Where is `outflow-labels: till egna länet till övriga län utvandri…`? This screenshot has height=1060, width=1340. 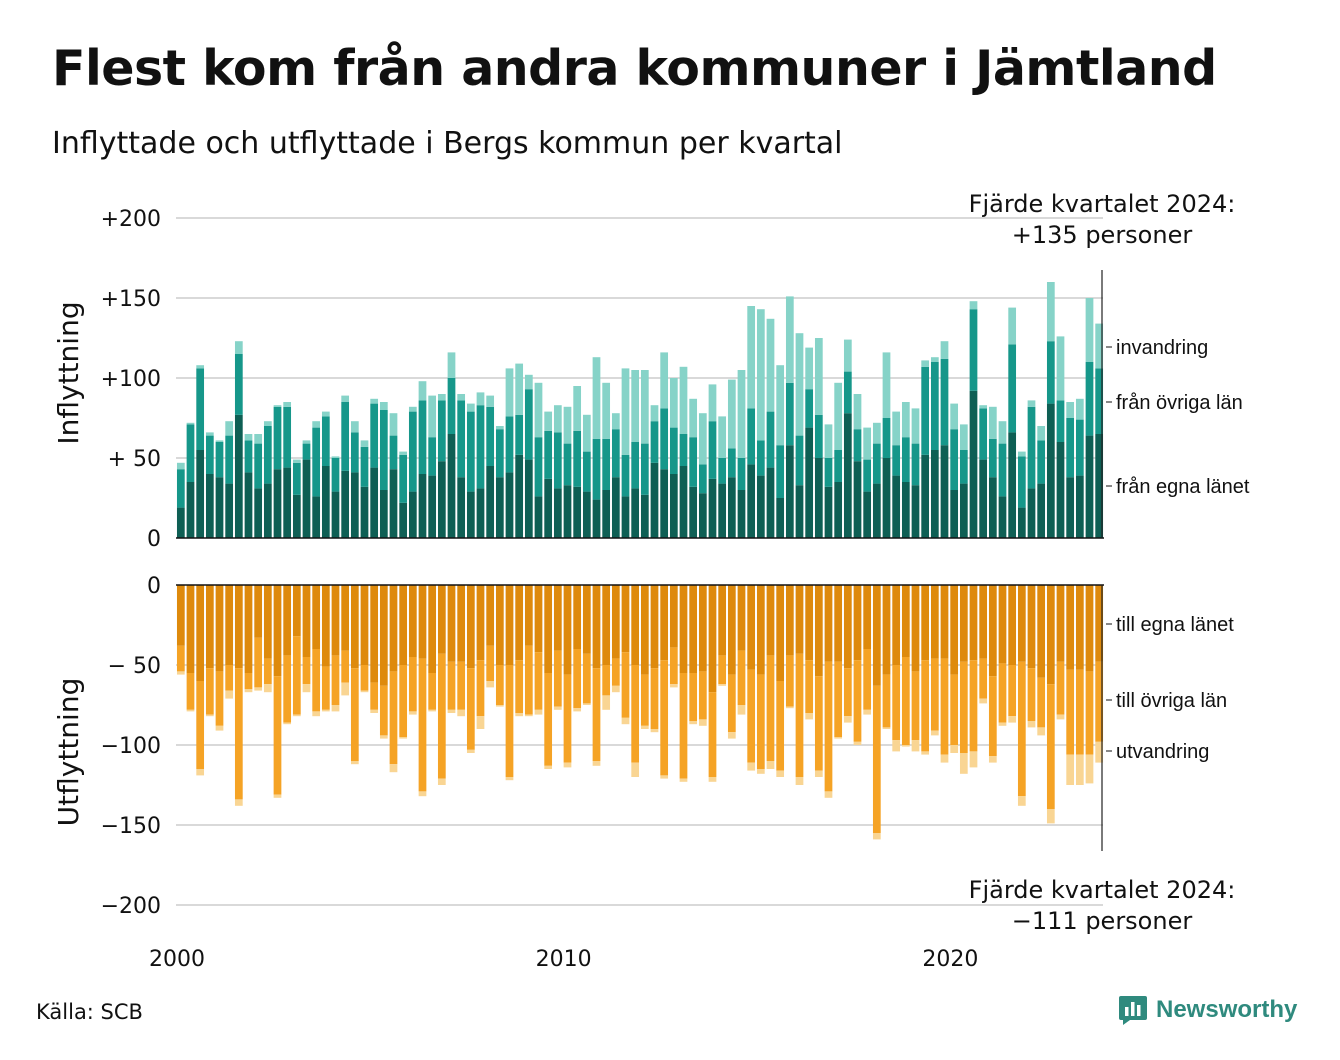
outflow-labels: till egna länet till övriga län utvandri… is located at coordinates (1170, 688).